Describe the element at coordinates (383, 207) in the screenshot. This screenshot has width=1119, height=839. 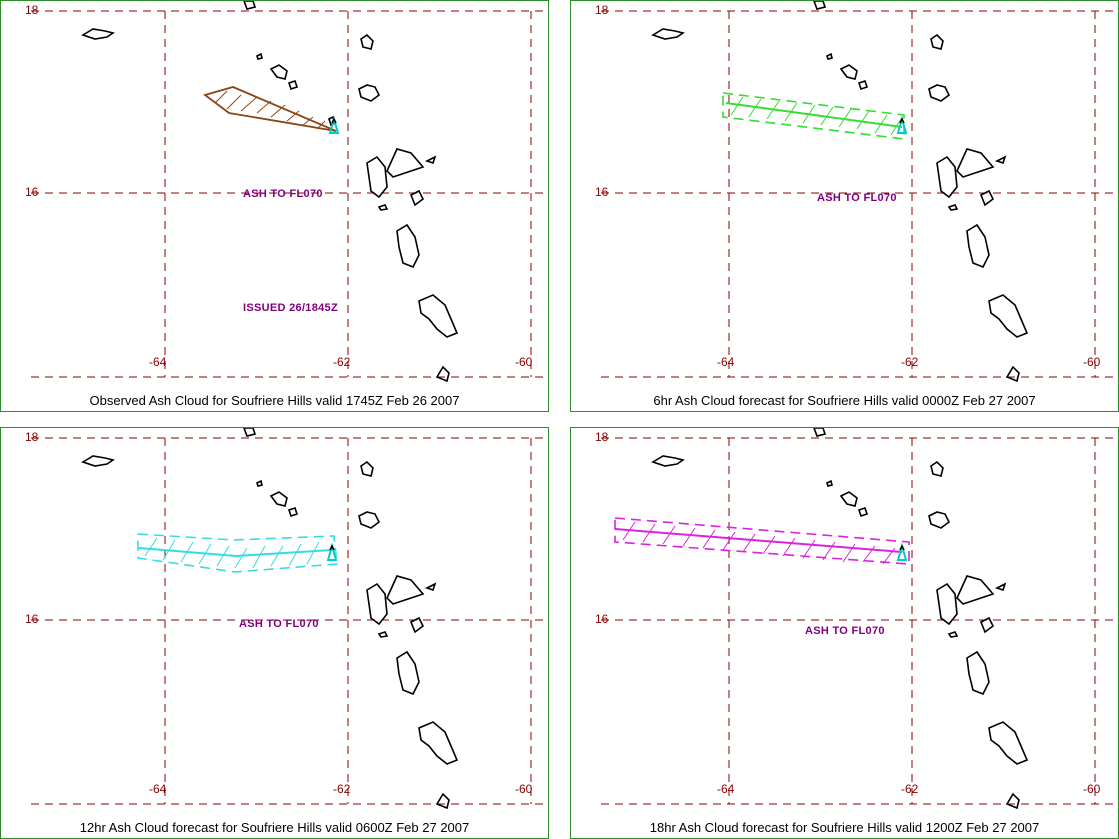
I see `island-lessaintes` at that location.